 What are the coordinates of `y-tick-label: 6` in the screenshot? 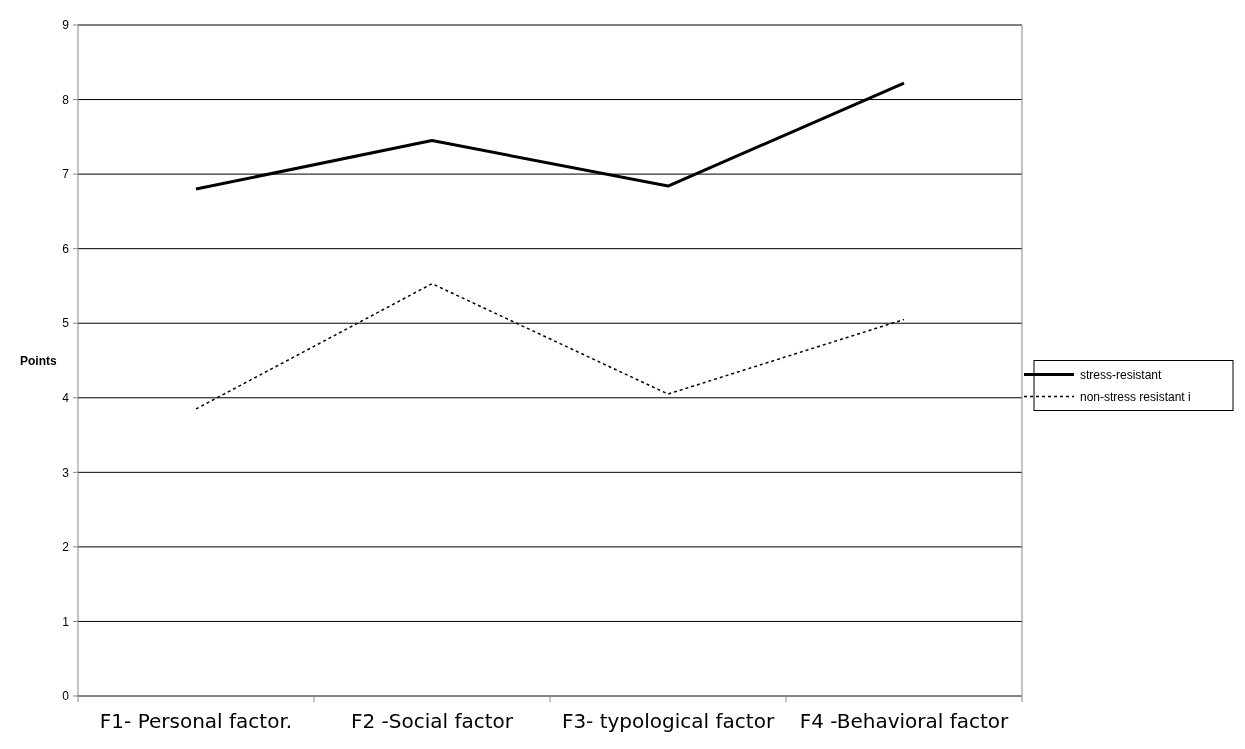 It's located at (66, 248).